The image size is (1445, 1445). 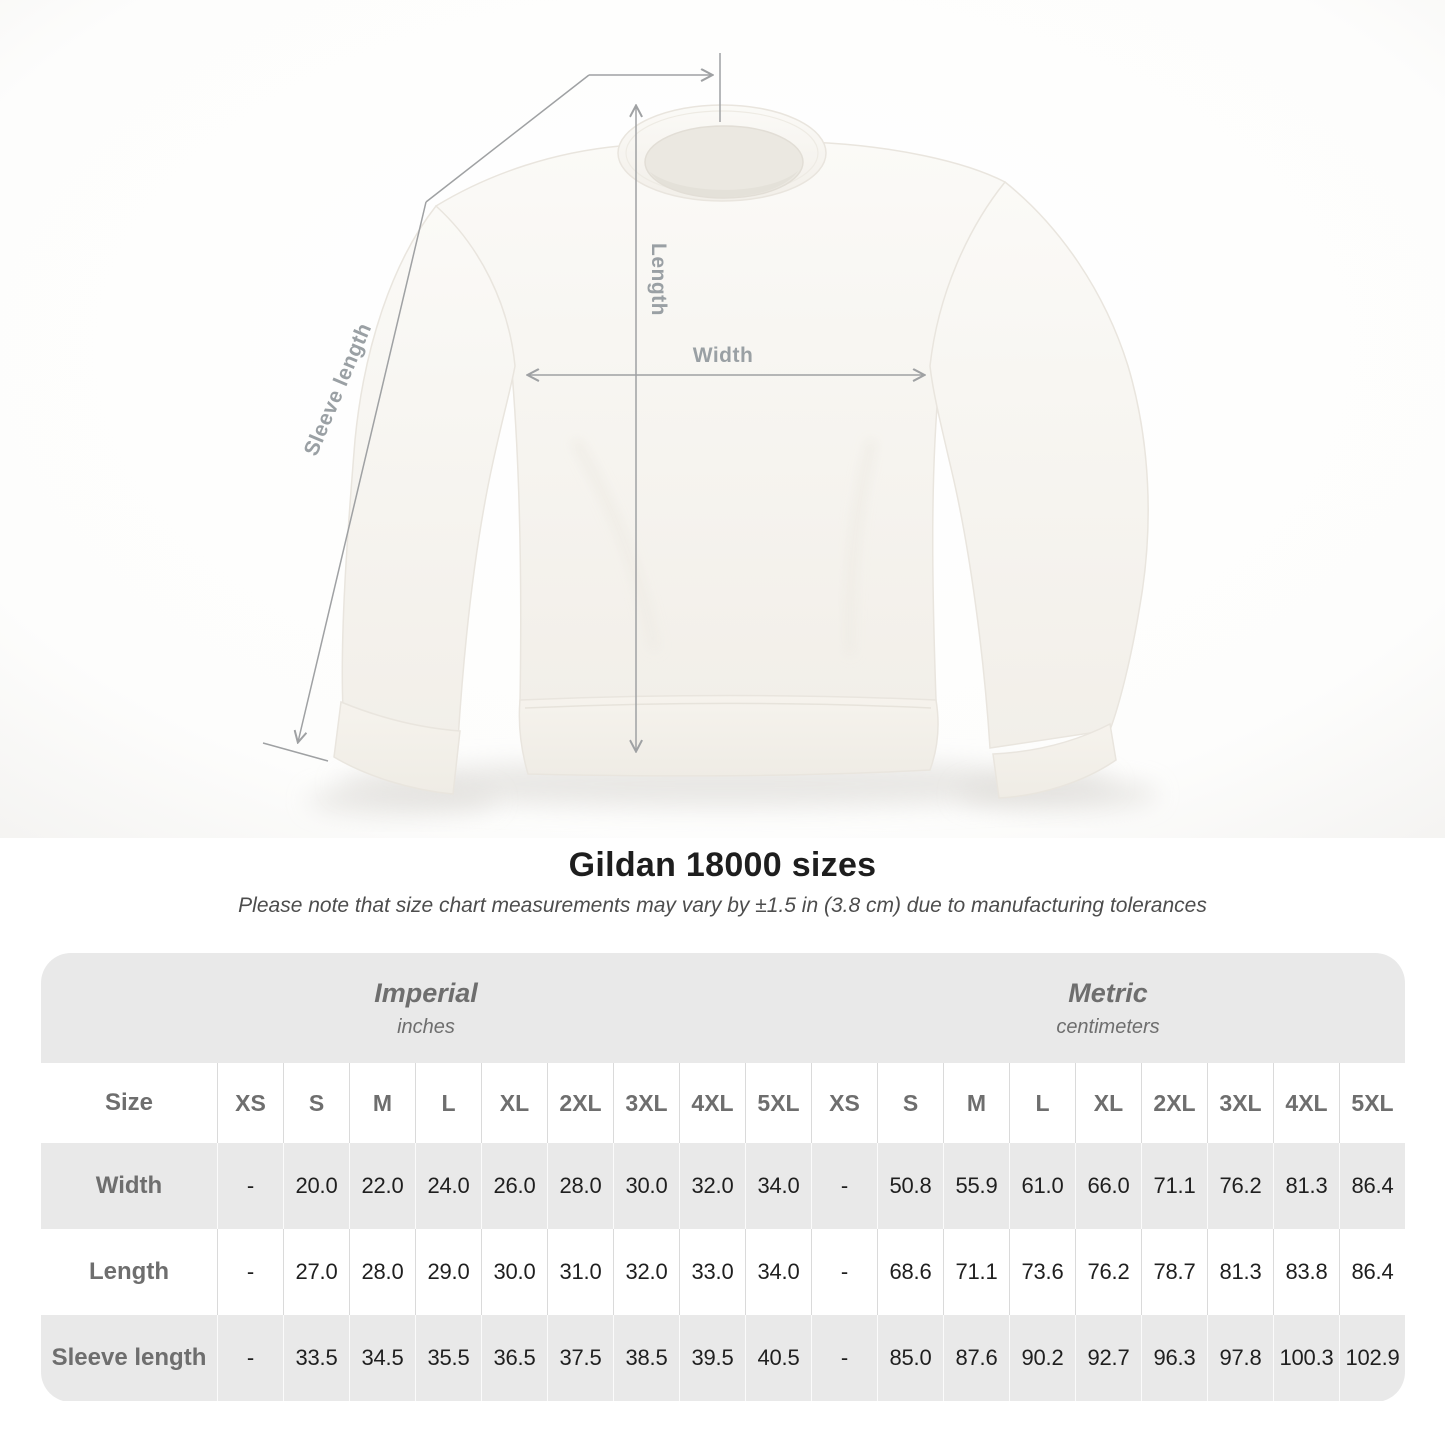 What do you see at coordinates (426, 1026) in the screenshot?
I see `imperial-unit: inches` at bounding box center [426, 1026].